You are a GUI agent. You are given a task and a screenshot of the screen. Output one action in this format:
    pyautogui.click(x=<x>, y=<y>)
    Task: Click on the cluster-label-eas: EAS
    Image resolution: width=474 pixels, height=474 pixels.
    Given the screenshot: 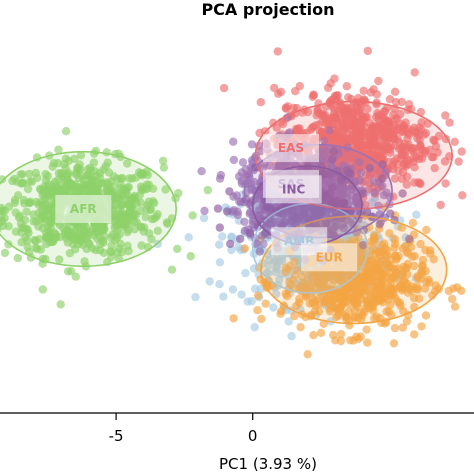 What is the action you would take?
    pyautogui.click(x=291, y=148)
    